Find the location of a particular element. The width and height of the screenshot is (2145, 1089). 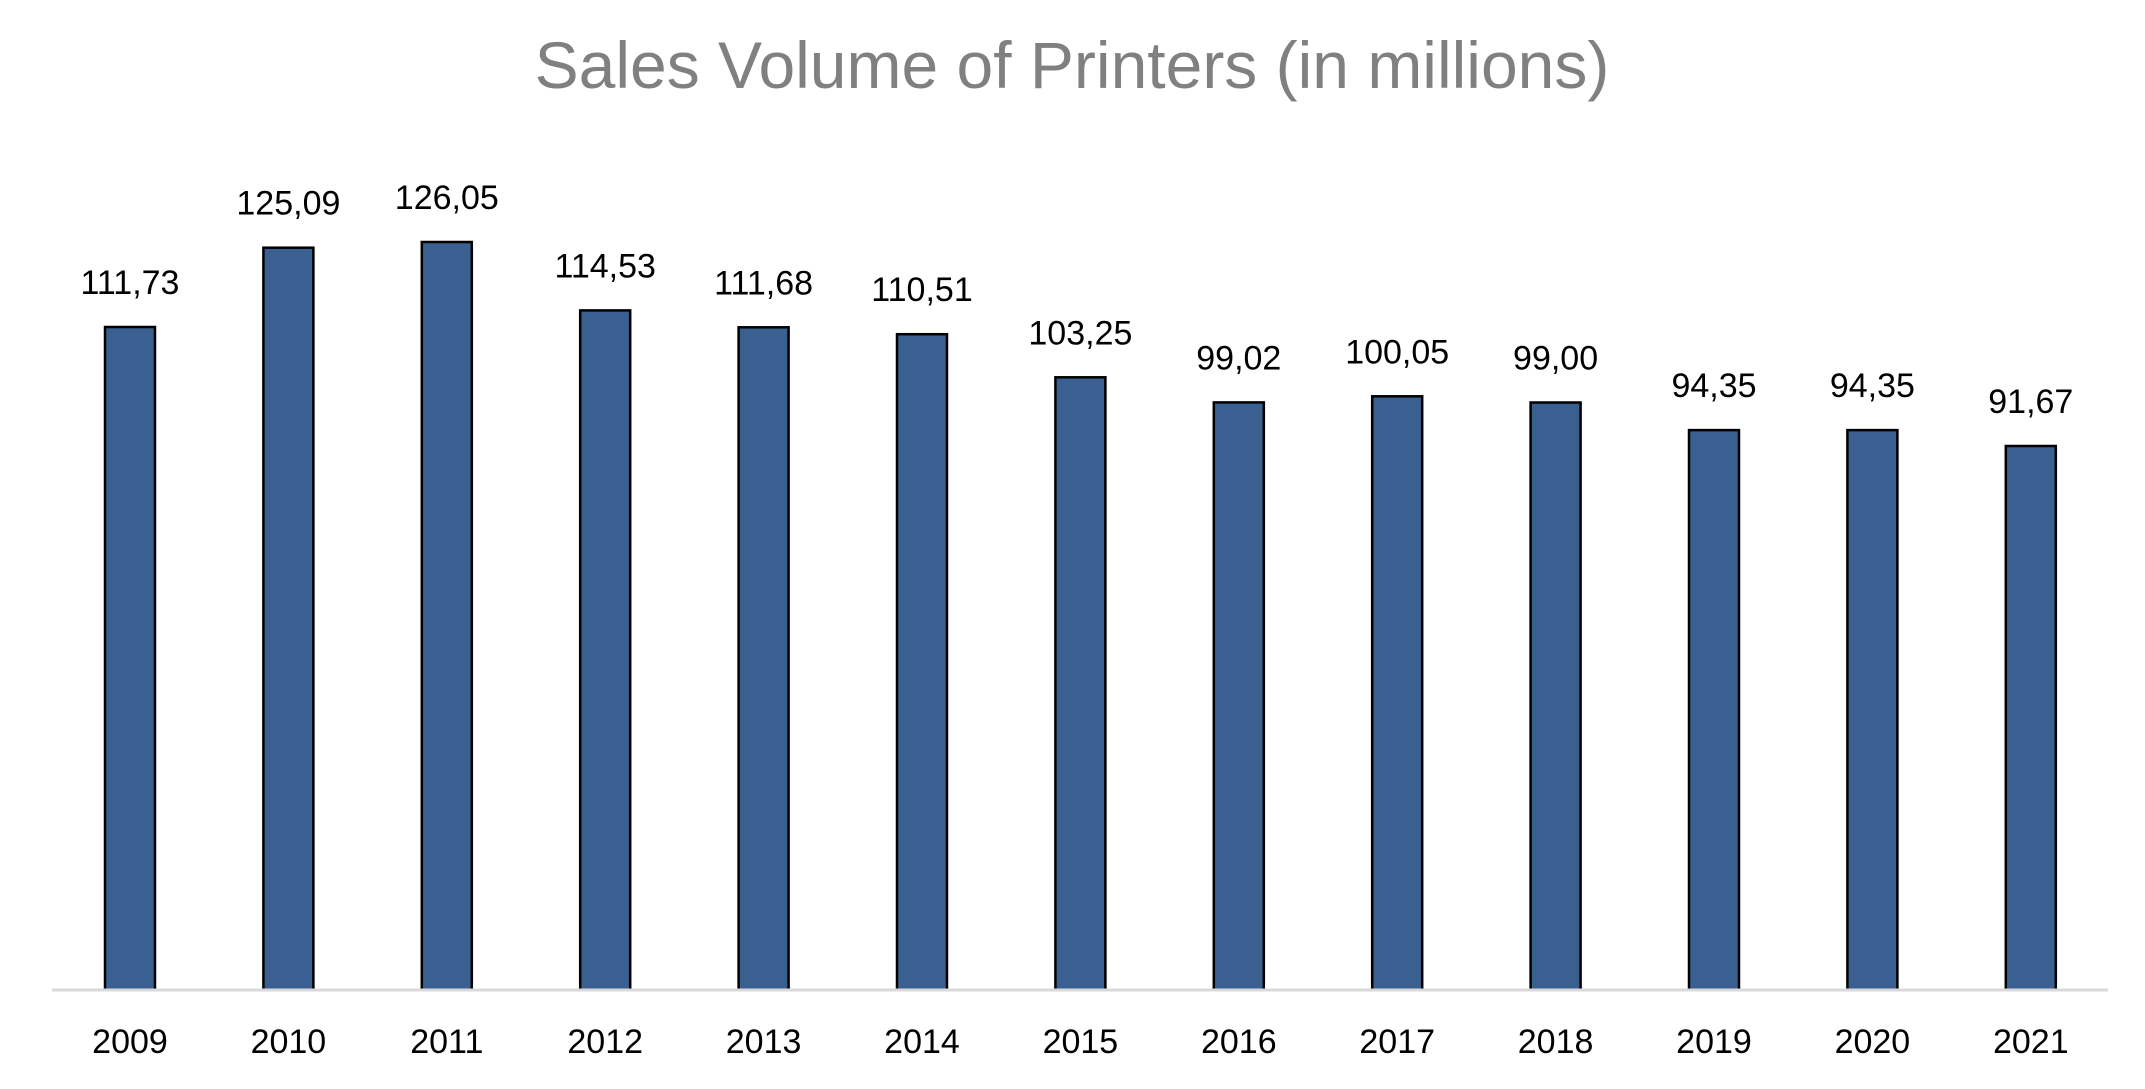

data-label-2014: 110,51 is located at coordinates (921, 290).